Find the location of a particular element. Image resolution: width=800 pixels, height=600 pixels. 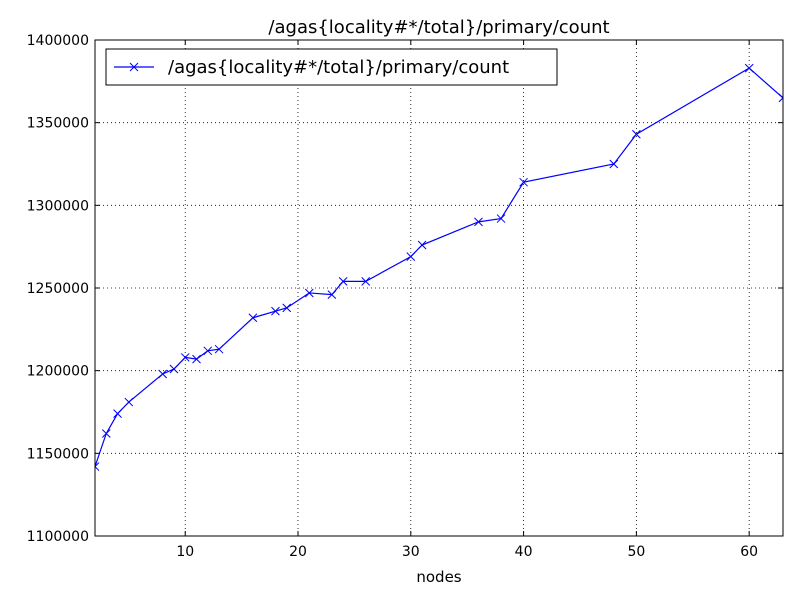

y-tick-label: 1350000 is located at coordinates (58, 124).